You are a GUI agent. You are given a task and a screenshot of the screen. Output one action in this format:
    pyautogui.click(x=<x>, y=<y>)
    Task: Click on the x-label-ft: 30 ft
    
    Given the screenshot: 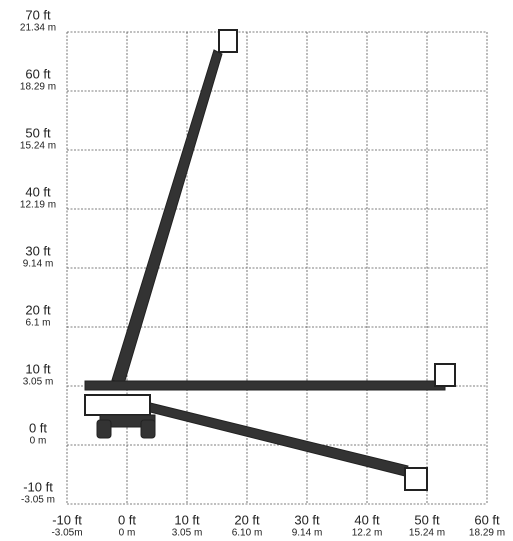 What is the action you would take?
    pyautogui.click(x=307, y=519)
    